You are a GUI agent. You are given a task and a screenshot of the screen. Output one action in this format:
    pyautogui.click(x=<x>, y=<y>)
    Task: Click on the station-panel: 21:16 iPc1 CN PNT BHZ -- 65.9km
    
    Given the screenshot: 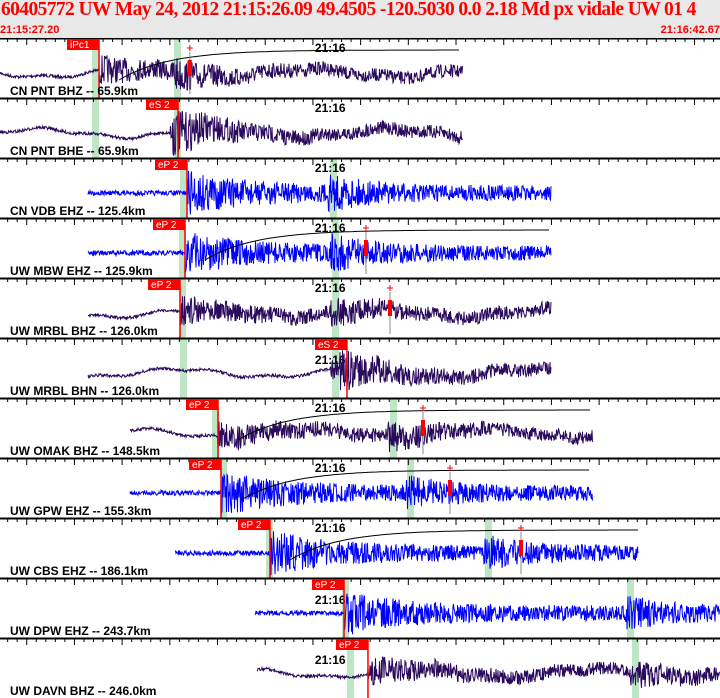 What is the action you would take?
    pyautogui.click(x=360, y=68)
    